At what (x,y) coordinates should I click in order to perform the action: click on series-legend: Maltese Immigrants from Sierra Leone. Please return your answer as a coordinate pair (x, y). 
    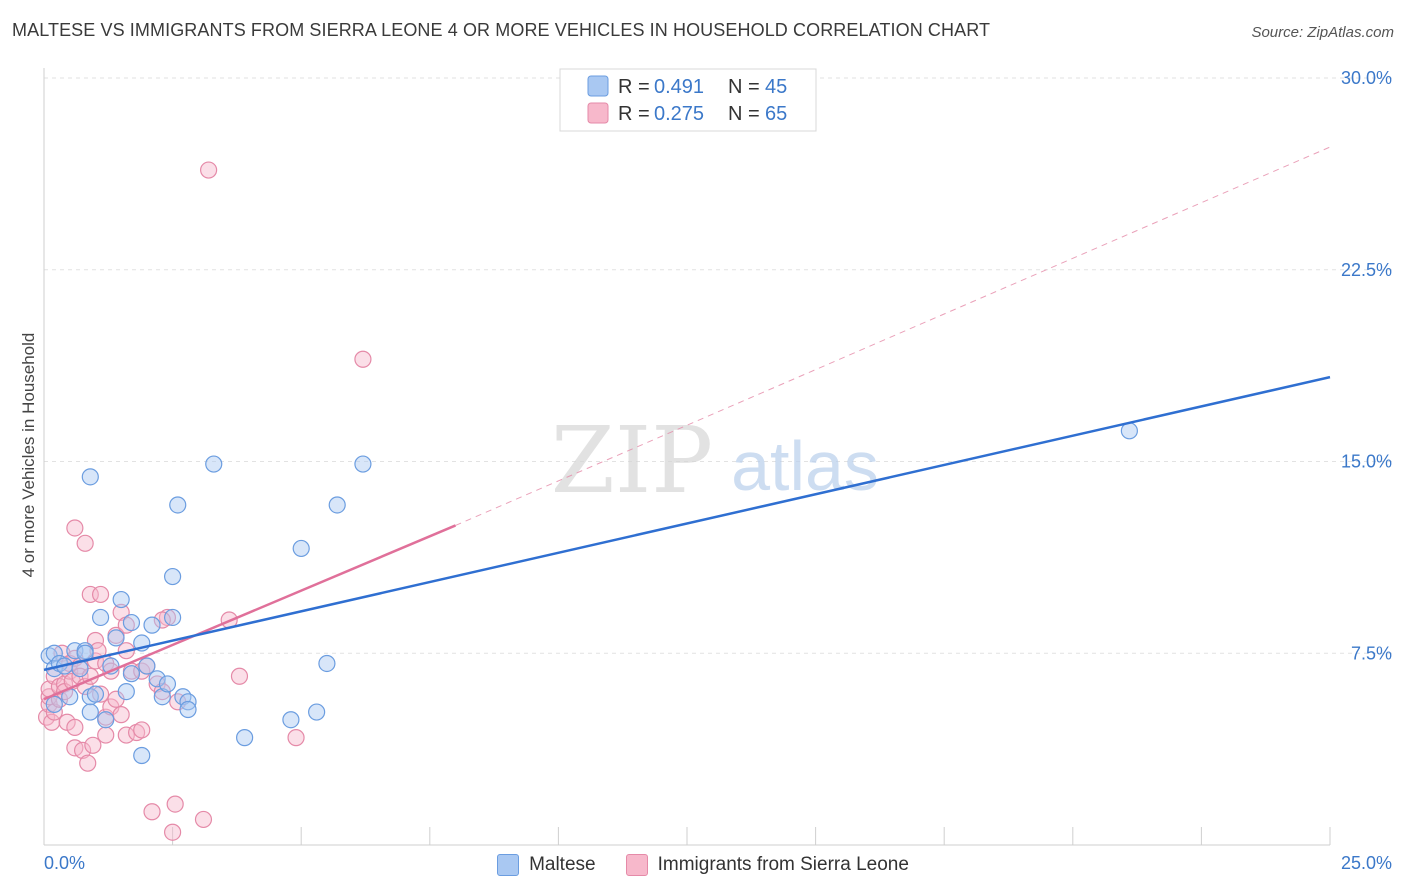
    Looking at the image, I should click on (703, 865).